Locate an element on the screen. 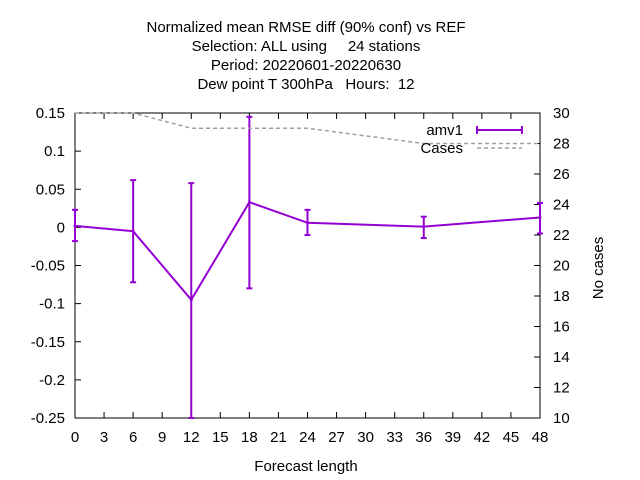 Image resolution: width=640 pixels, height=480 pixels. x-tick-label: 45 is located at coordinates (511, 437).